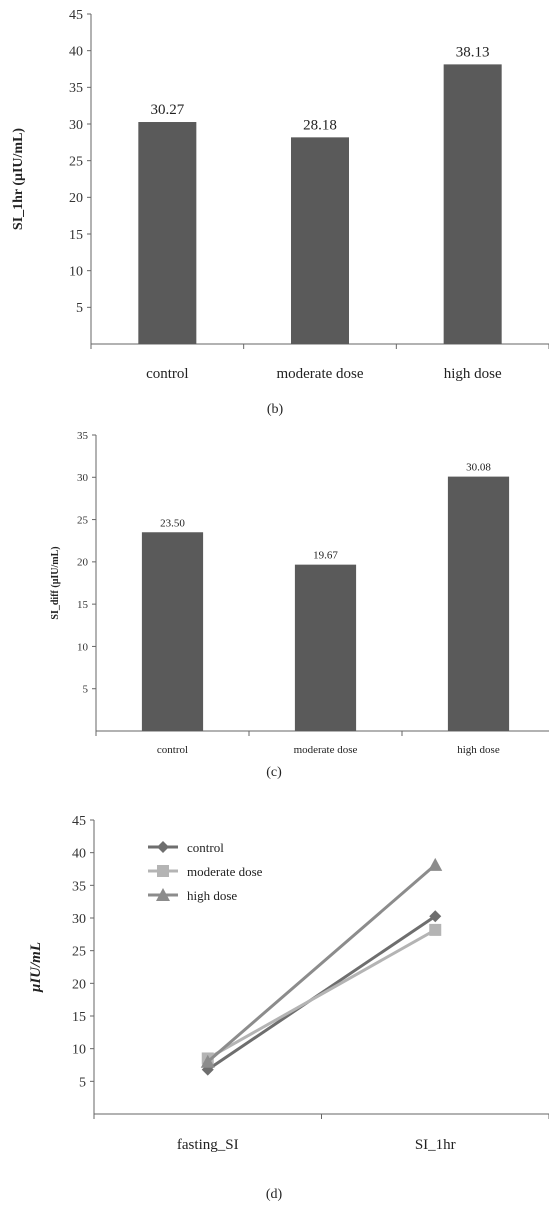  What do you see at coordinates (167, 110) in the screenshot?
I see `data-label: 30.27` at bounding box center [167, 110].